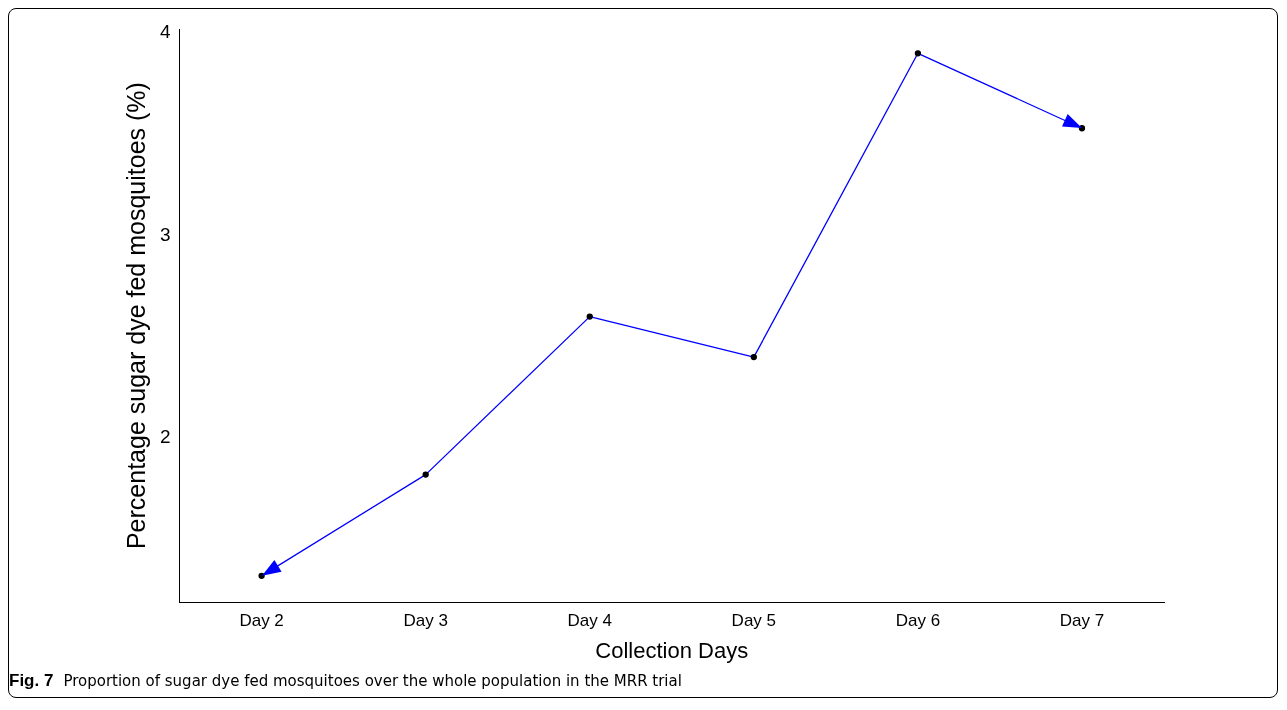  Describe the element at coordinates (165, 437) in the screenshot. I see `y-tick-label: 2` at that location.